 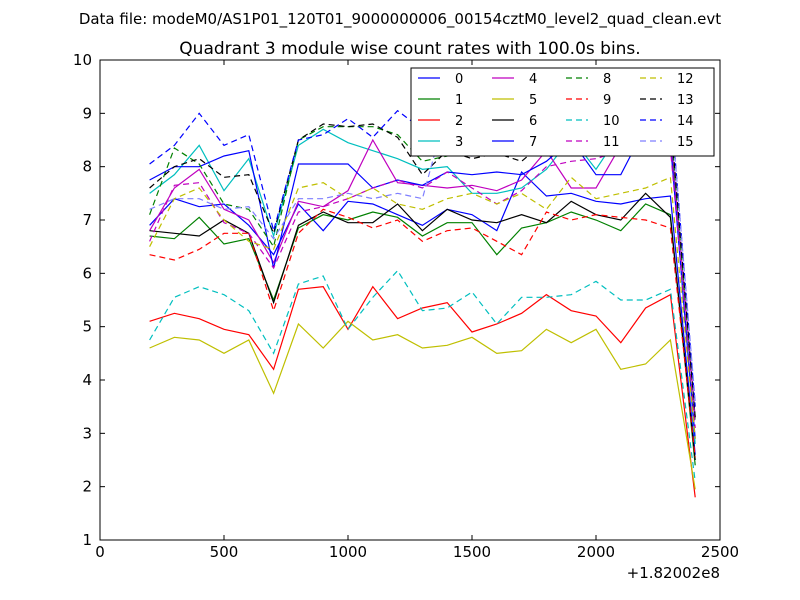 What do you see at coordinates (87, 220) in the screenshot?
I see `y-tick-label: 7` at bounding box center [87, 220].